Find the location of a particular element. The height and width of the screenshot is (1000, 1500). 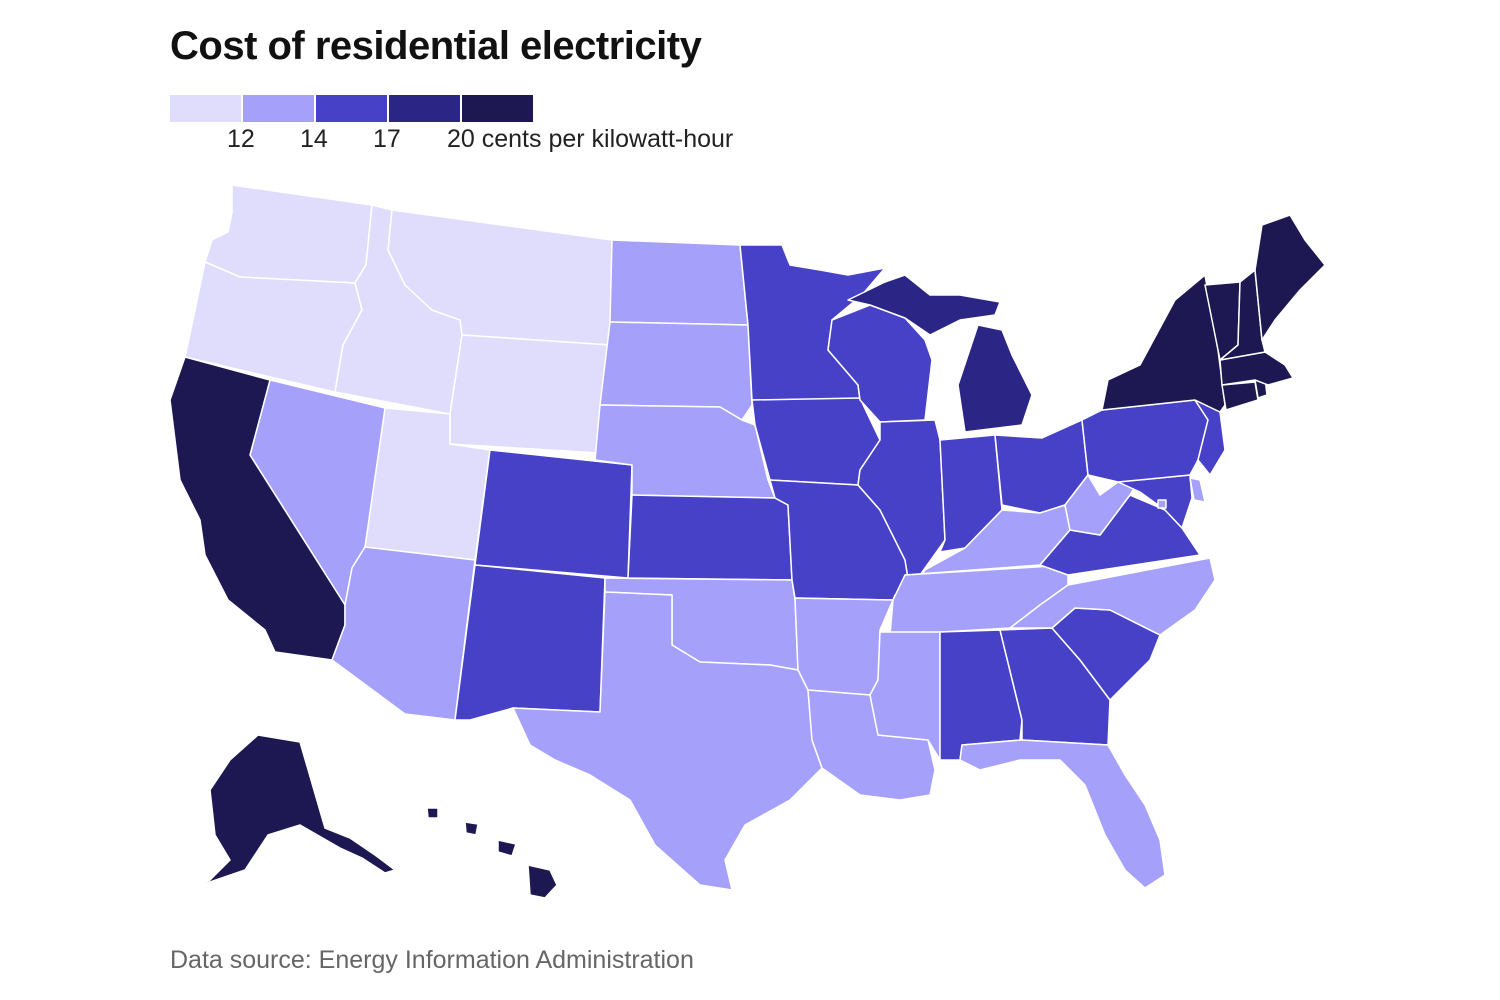

state-HI-oahu is located at coordinates (471, 828).